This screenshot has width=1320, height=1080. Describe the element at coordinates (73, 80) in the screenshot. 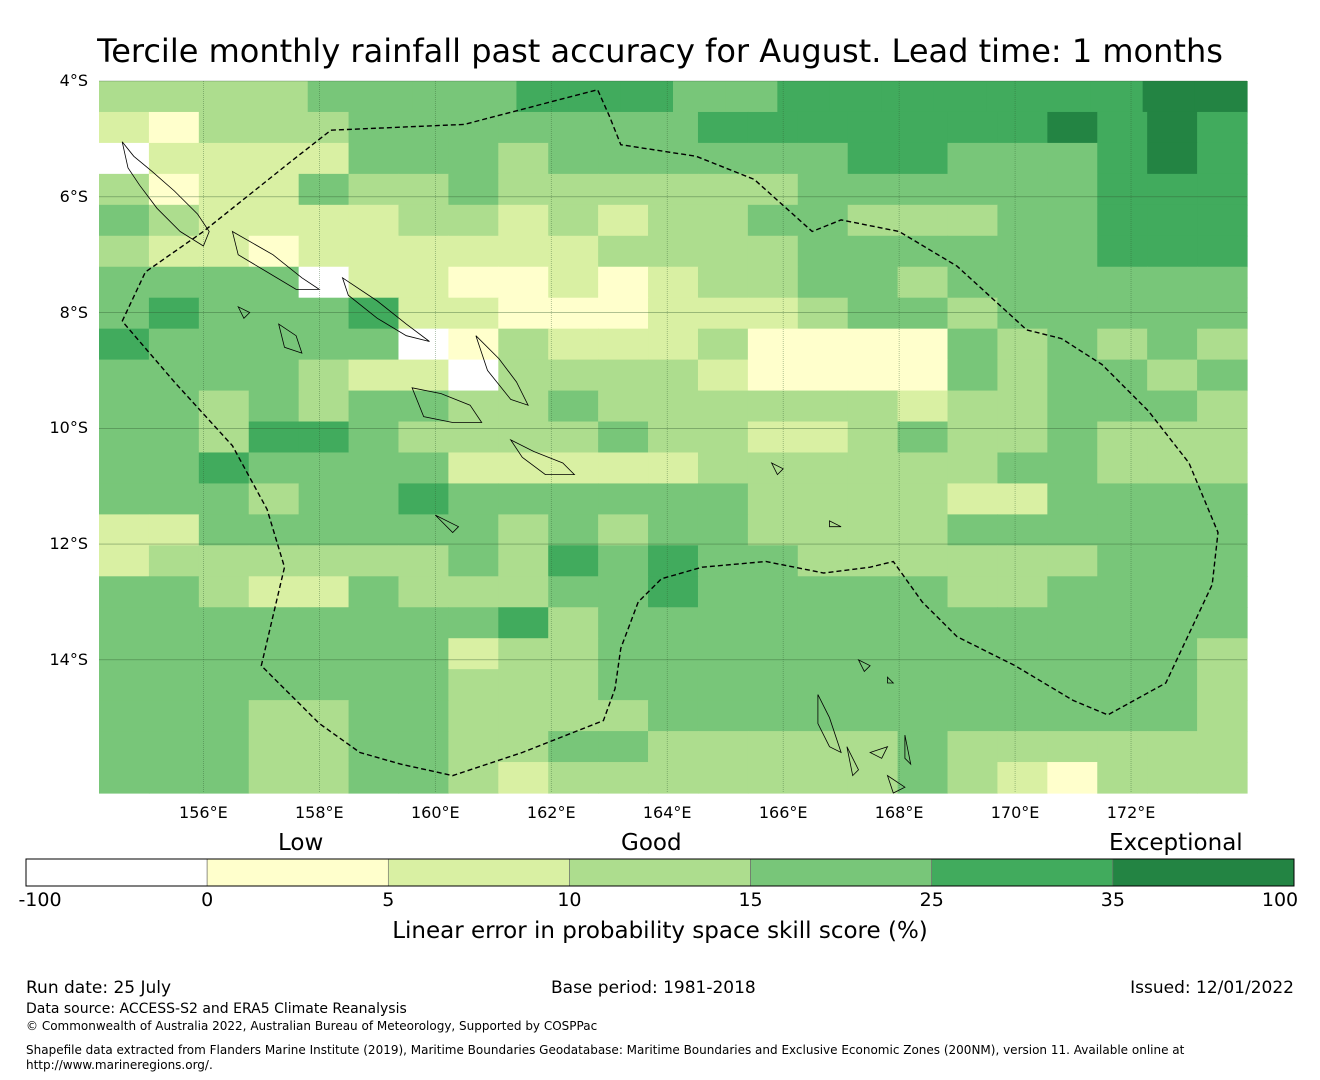

I see `latitude-label: 4°S` at that location.